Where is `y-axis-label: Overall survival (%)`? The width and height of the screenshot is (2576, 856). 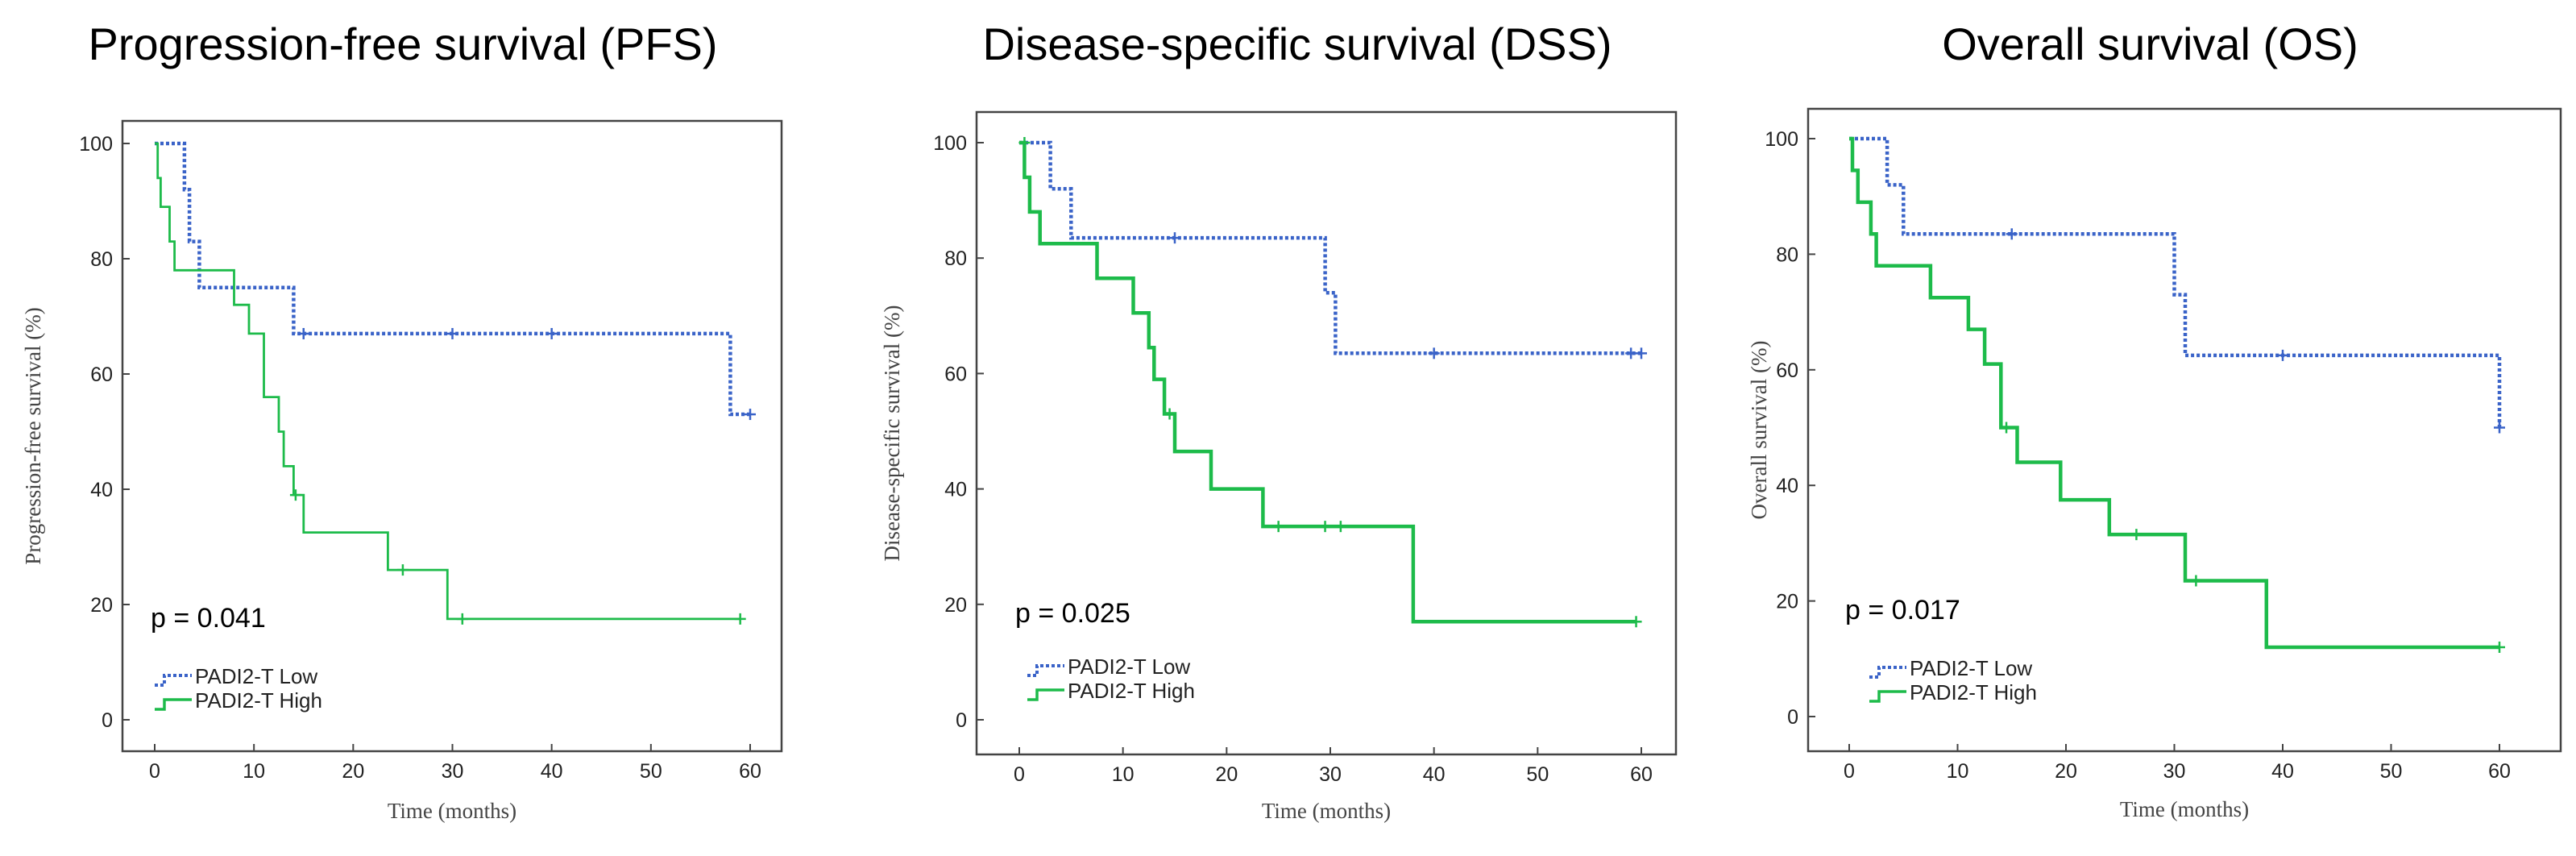 y-axis-label: Overall survival (%) is located at coordinates (1759, 431).